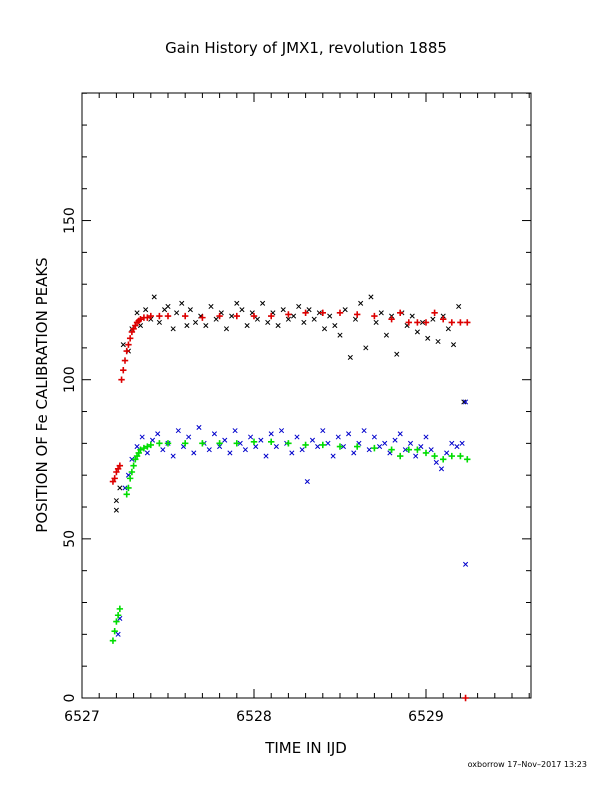 This screenshot has height=792, width=612. I want to click on x-tick-label: 6529, so click(426, 717).